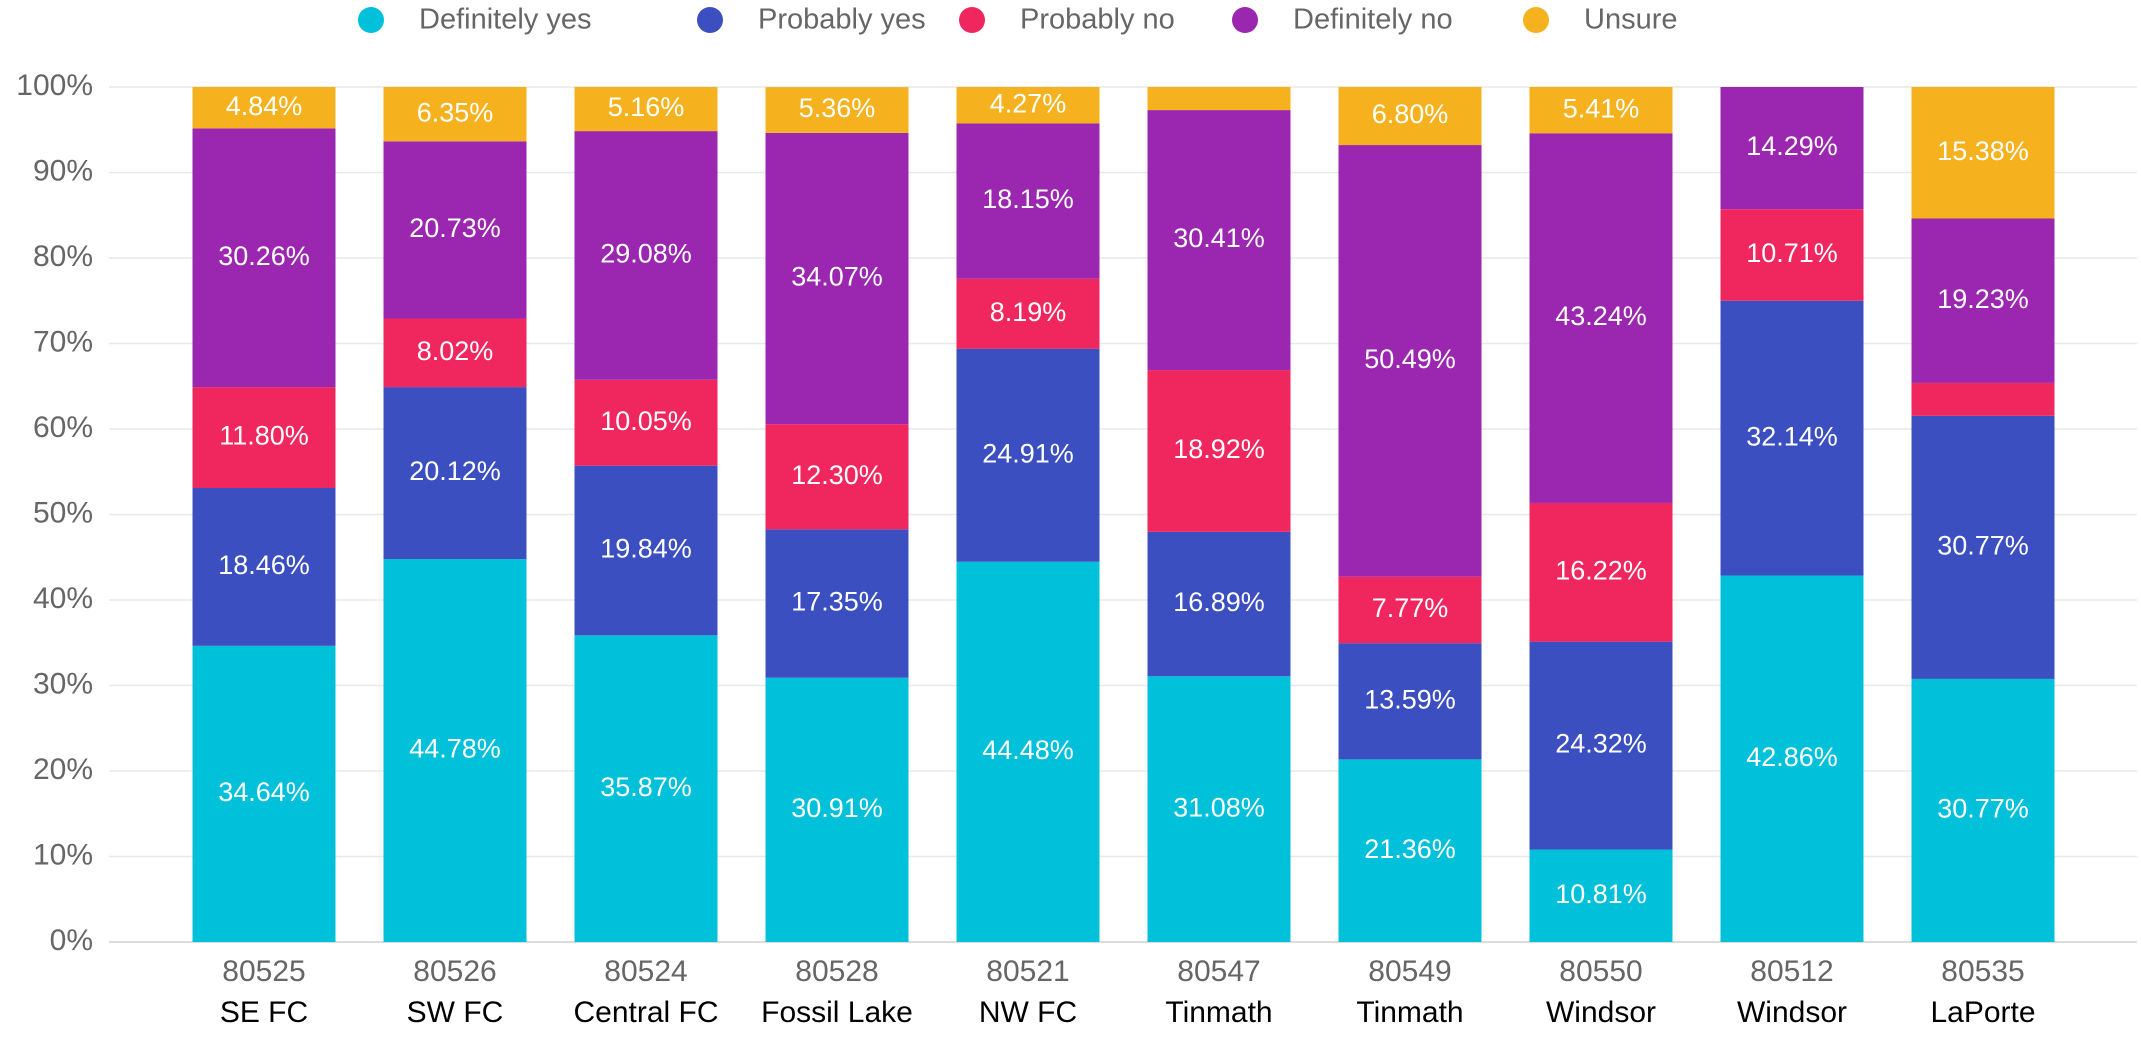 This screenshot has height=1040, width=2141. I want to click on data-label: 7.77%, so click(1410, 608).